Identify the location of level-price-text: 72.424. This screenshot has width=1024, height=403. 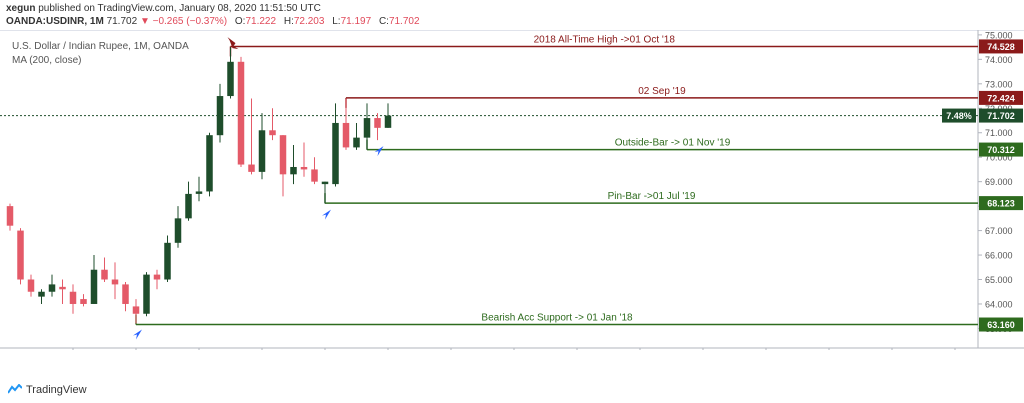
(1001, 98).